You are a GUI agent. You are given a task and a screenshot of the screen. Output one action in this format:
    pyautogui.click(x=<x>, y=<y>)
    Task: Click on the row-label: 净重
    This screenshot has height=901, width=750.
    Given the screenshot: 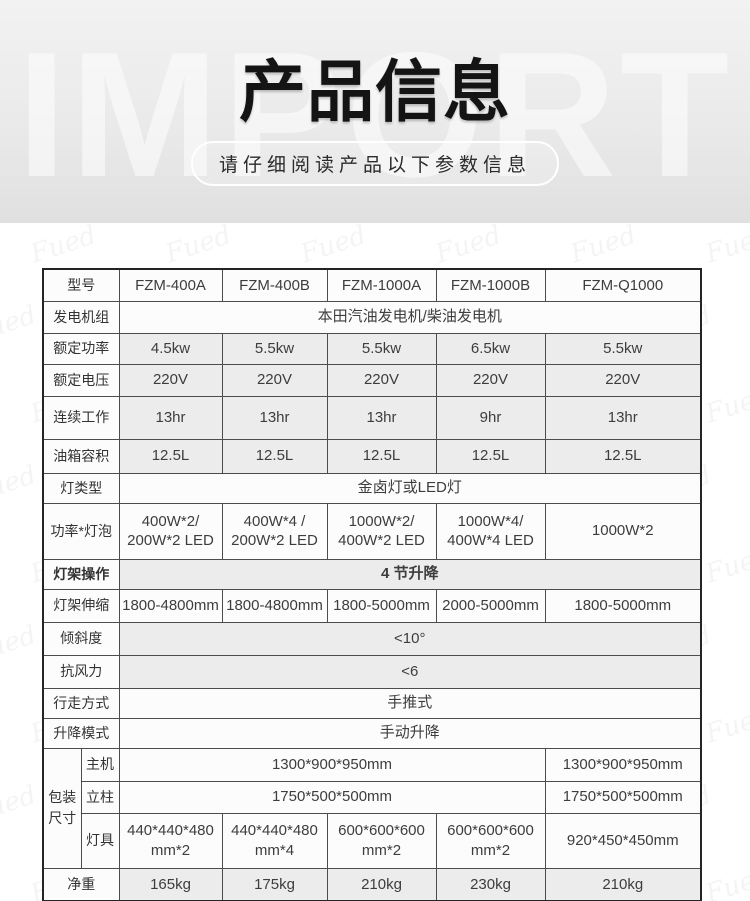 What is the action you would take?
    pyautogui.click(x=81, y=884)
    